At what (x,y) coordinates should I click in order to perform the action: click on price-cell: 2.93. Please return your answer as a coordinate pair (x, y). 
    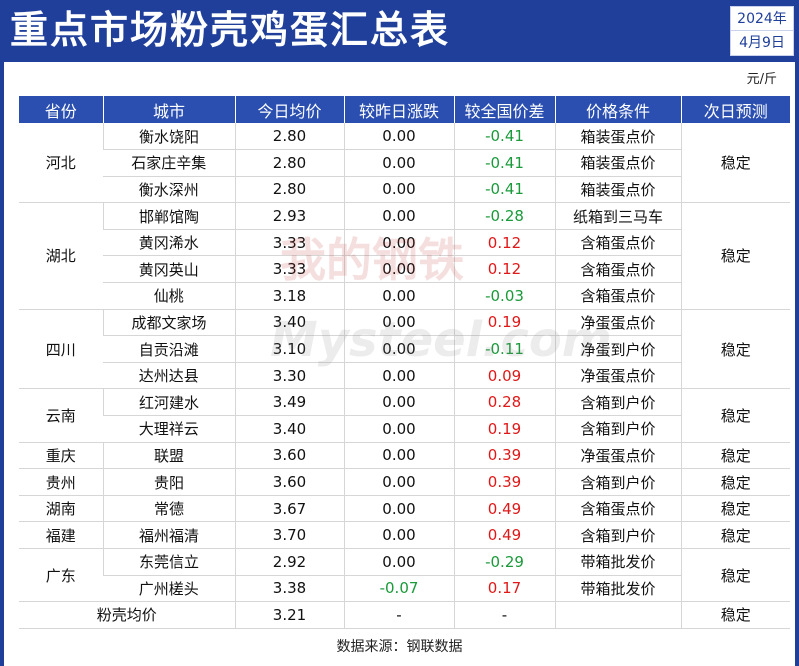
    Looking at the image, I should click on (289, 216).